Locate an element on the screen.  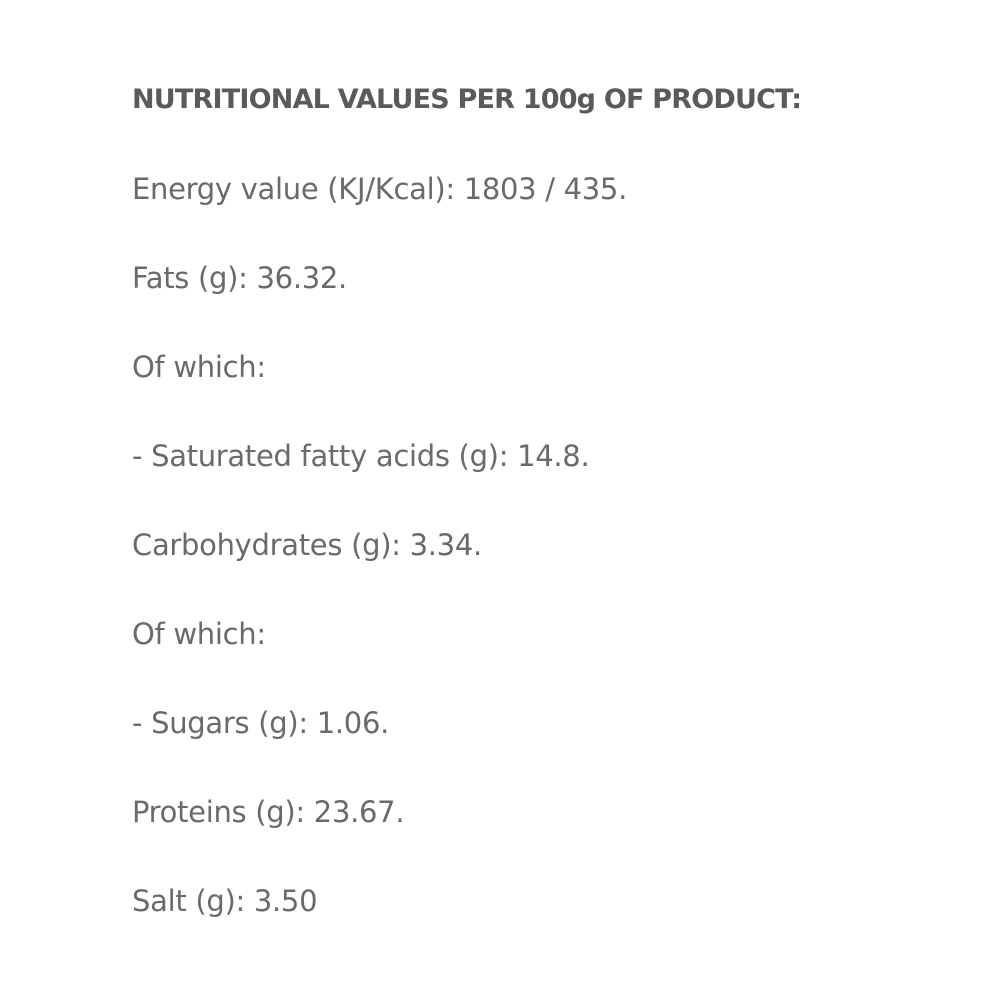
energy-line: Energy value (KJ/Kcal): 1803 / 435. is located at coordinates (380, 189).